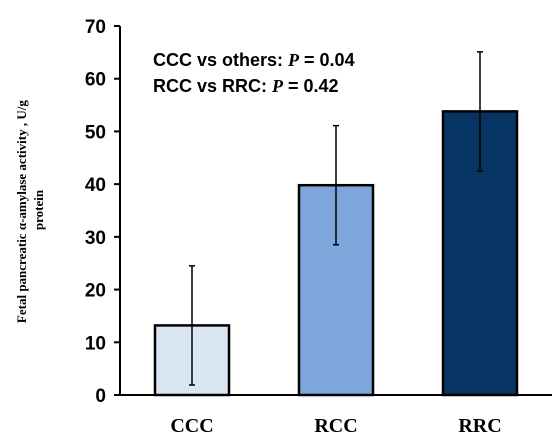  I want to click on x-axis-categories: CCC RCC RRC, so click(335, 426).